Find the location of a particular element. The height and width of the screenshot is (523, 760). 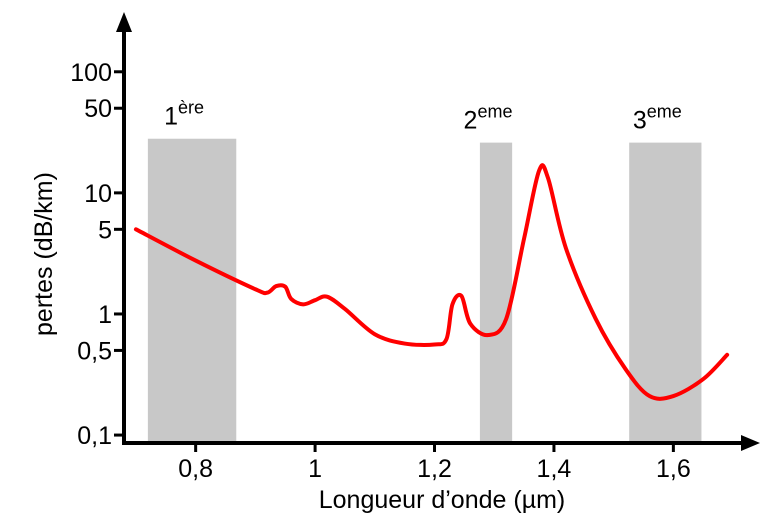

x-tick-label: 0,8 is located at coordinates (195, 469).